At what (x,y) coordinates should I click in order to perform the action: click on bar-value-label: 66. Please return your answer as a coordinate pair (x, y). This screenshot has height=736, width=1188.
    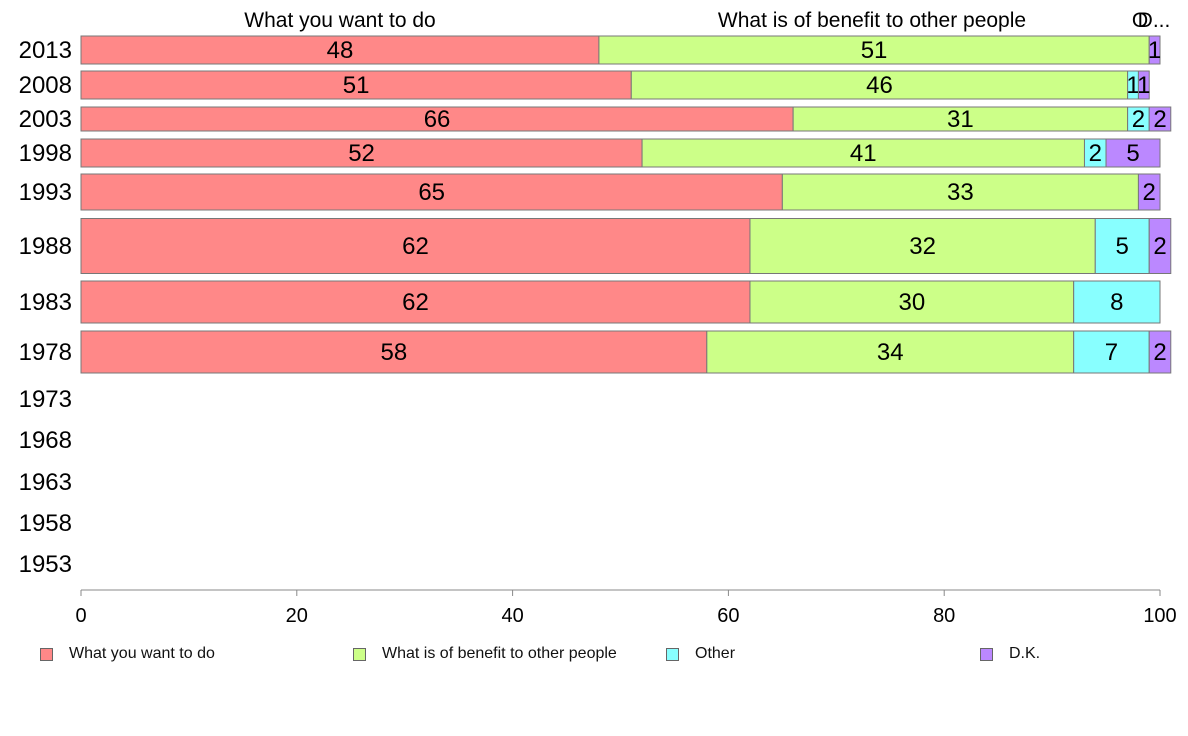
    Looking at the image, I should click on (437, 119).